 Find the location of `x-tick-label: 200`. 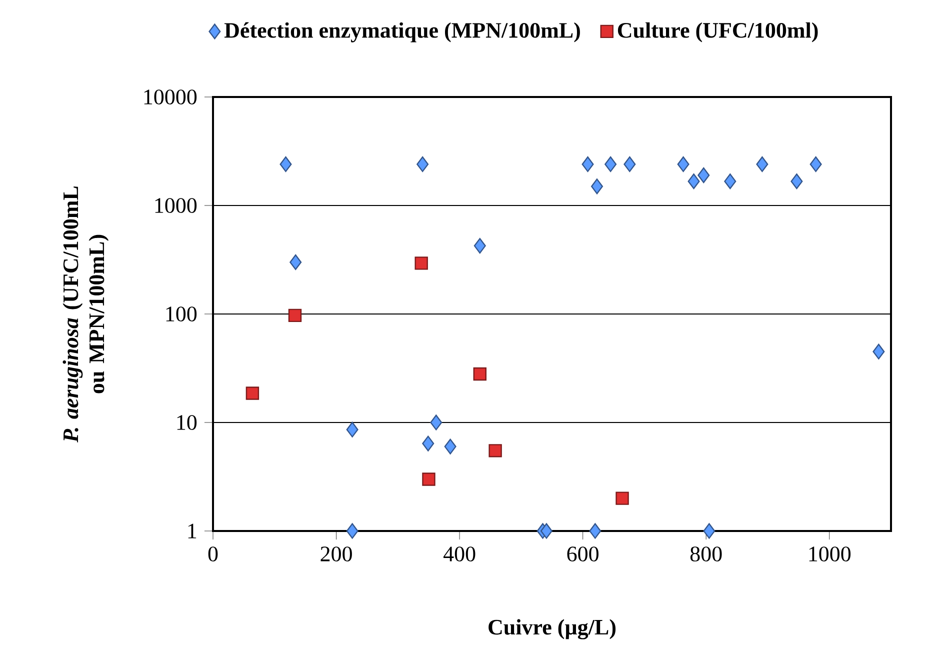

x-tick-label: 200 is located at coordinates (336, 554).